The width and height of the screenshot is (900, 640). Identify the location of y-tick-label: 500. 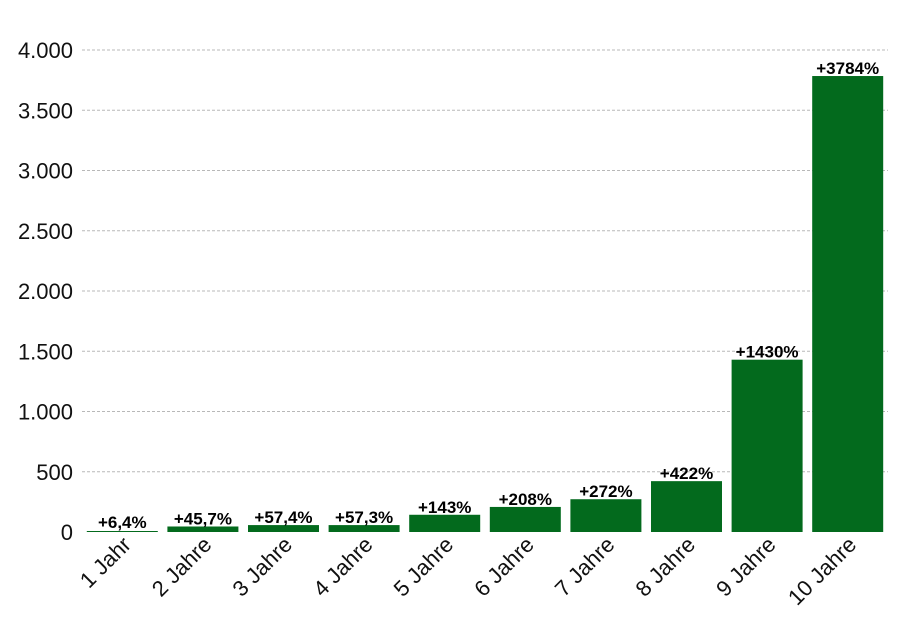
(54, 472).